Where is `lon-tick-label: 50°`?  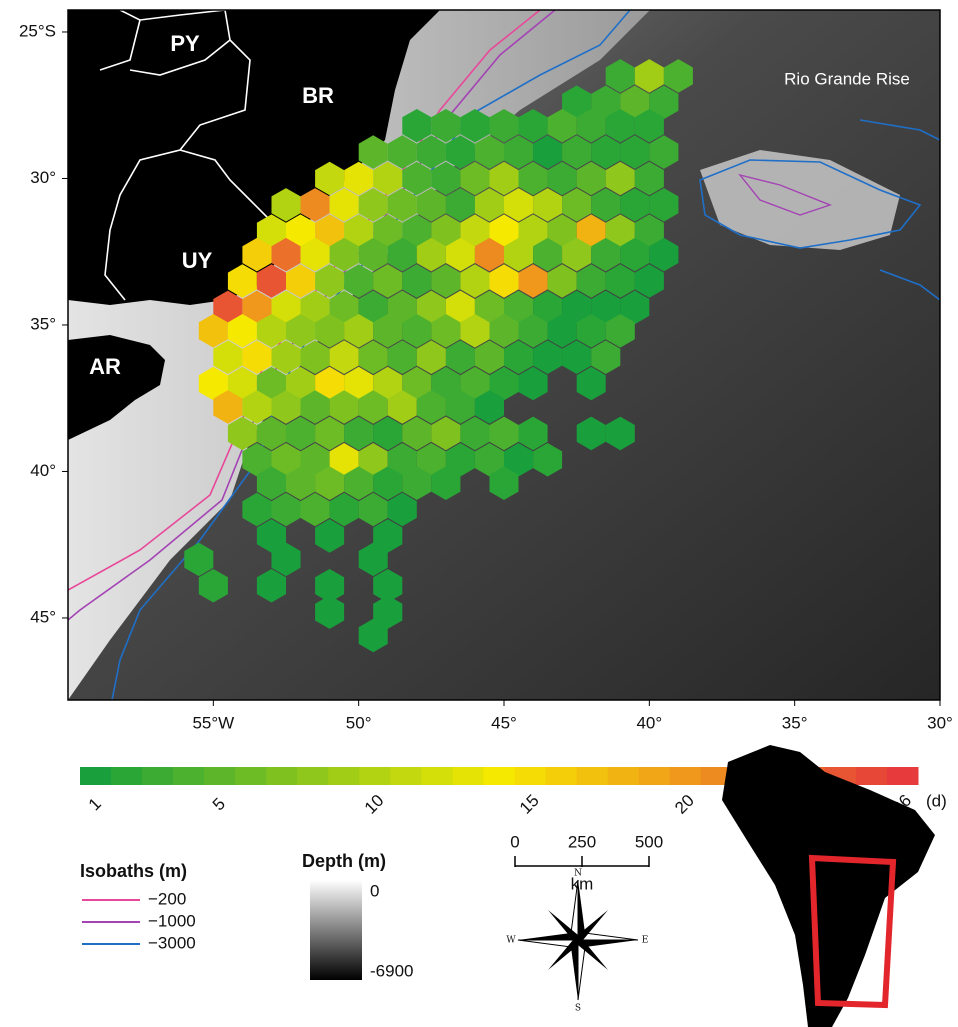
lon-tick-label: 50° is located at coordinates (359, 722).